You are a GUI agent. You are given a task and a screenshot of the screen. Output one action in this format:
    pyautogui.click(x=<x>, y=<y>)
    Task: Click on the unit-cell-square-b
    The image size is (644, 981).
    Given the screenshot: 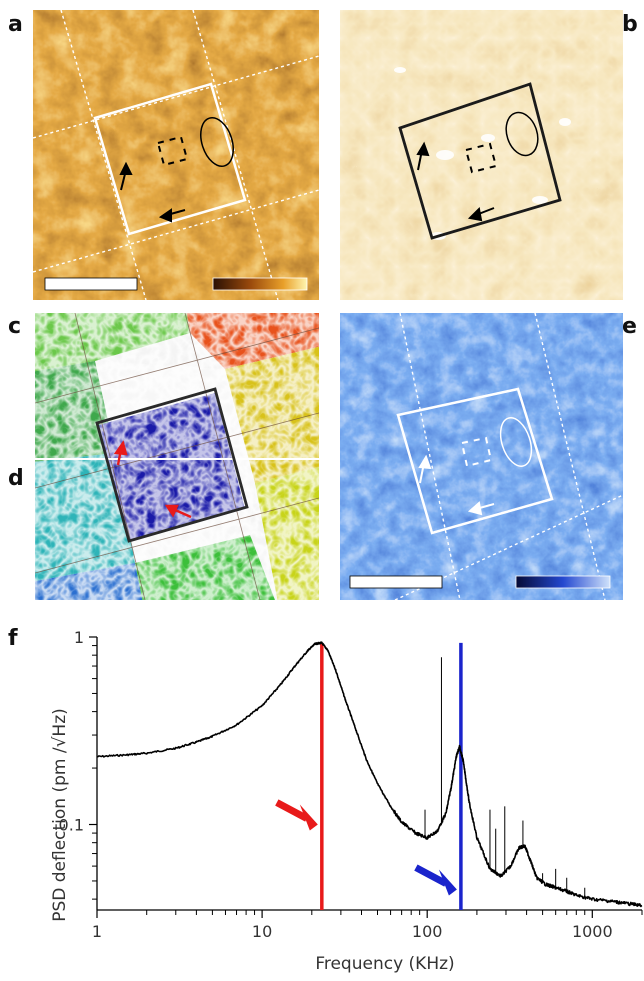 What is the action you would take?
    pyautogui.click(x=480, y=161)
    